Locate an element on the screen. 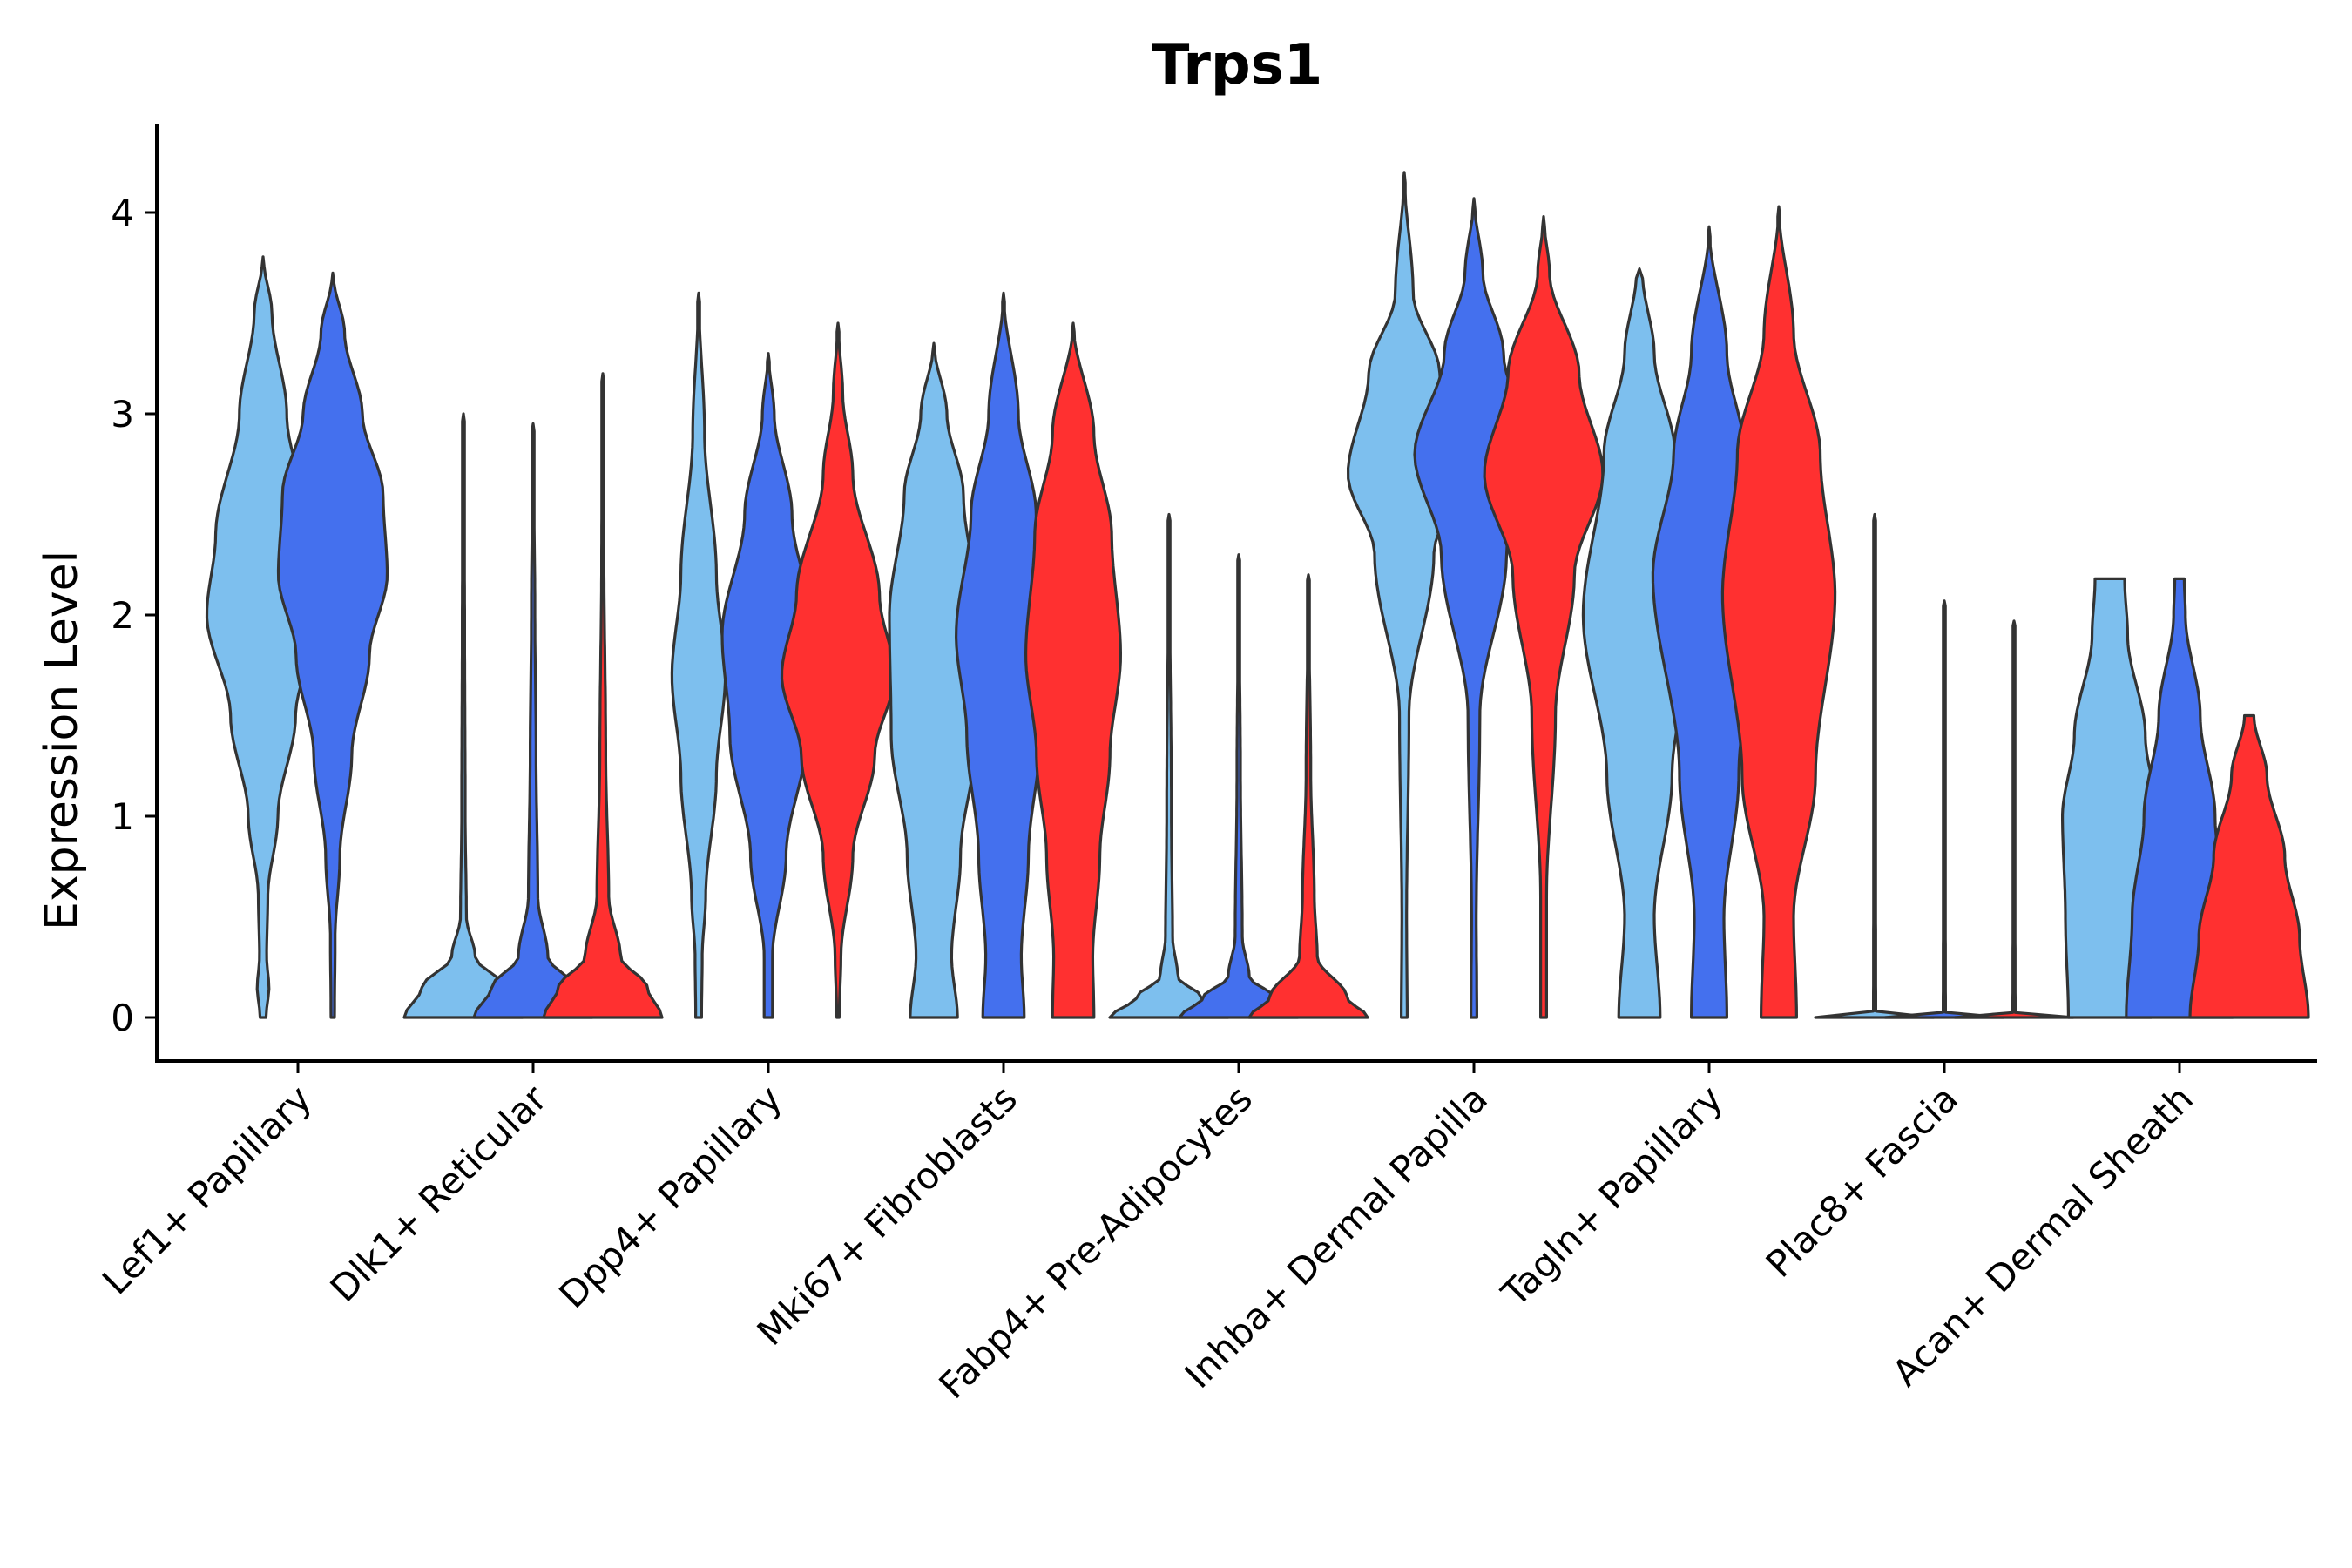 Image resolution: width=2352 pixels, height=1568 pixels. y-ticks: 0 1 2 3 4 is located at coordinates (134, 615).